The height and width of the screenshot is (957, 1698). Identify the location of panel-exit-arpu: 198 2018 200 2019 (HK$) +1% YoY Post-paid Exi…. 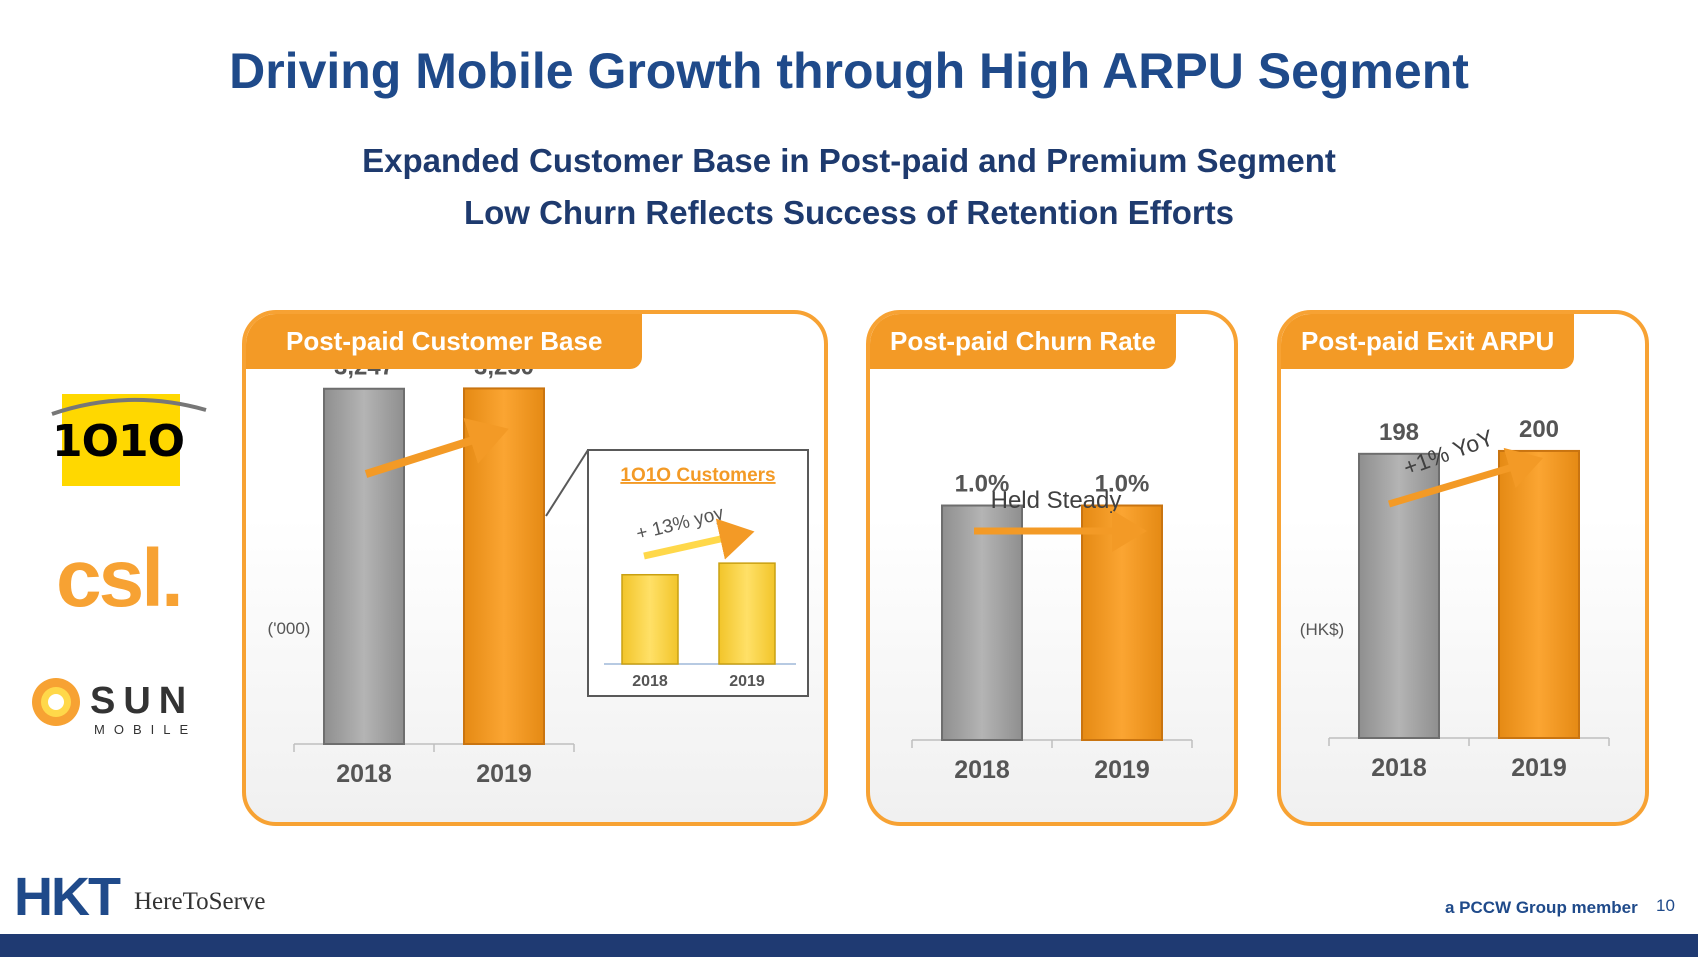
(1463, 568).